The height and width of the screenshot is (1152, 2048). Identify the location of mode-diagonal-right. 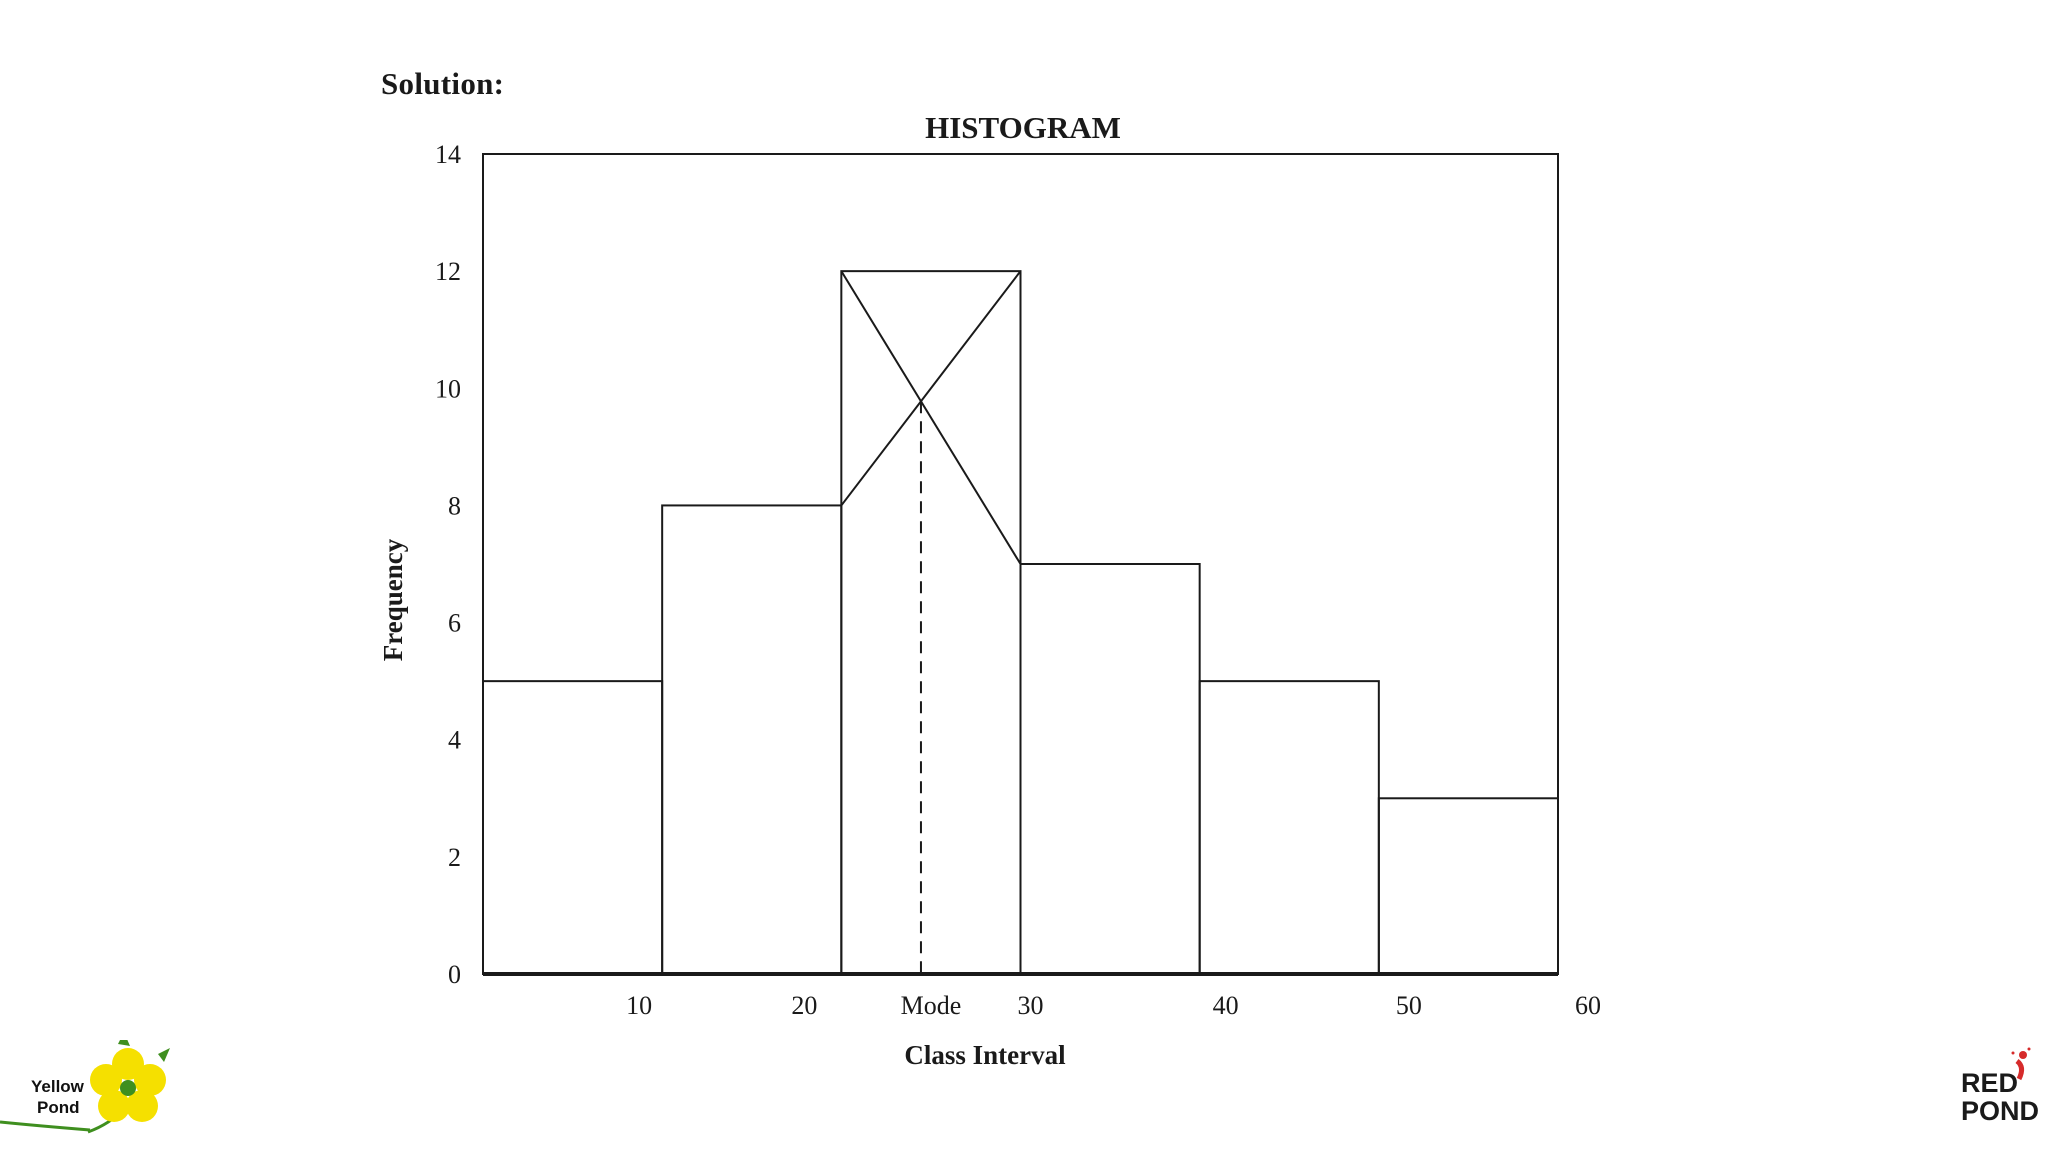
(931, 388).